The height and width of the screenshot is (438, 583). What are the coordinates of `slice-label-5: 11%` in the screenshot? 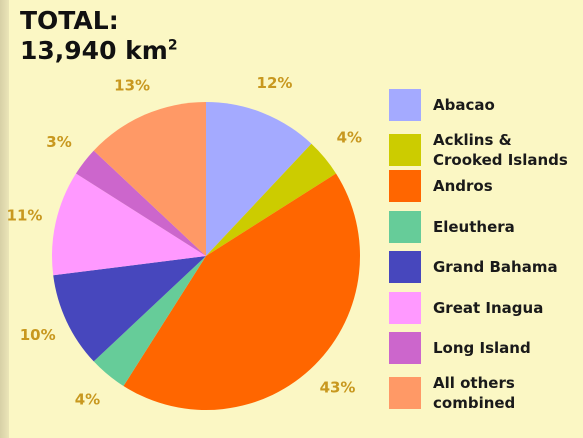 It's located at (25, 215).